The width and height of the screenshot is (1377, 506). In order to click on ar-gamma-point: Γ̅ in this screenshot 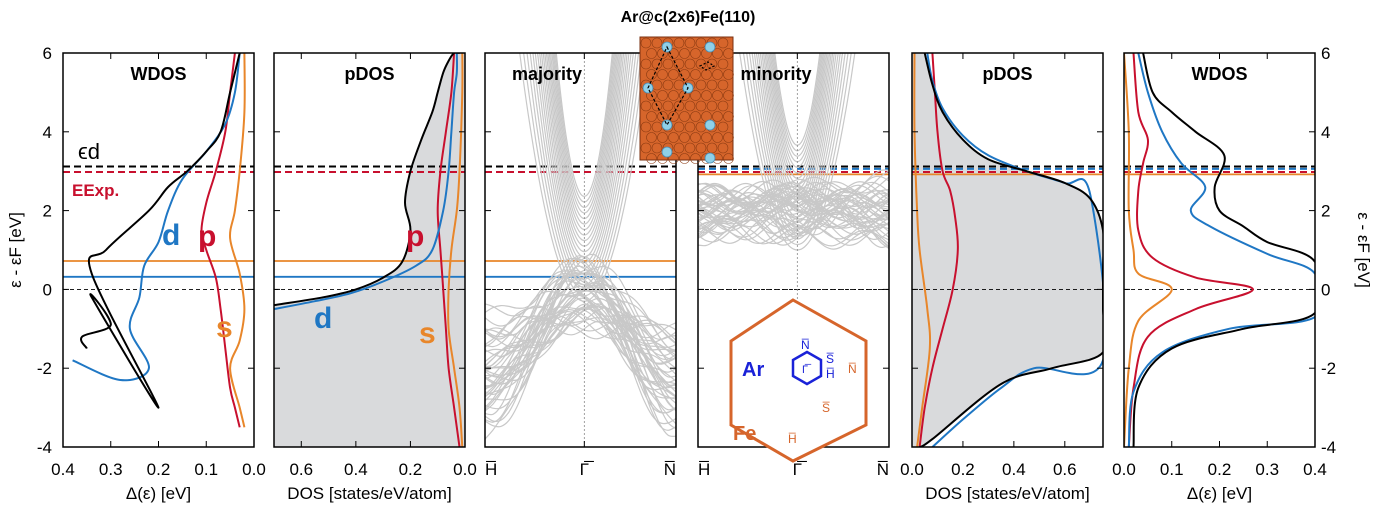, I will do `click(807, 370)`.